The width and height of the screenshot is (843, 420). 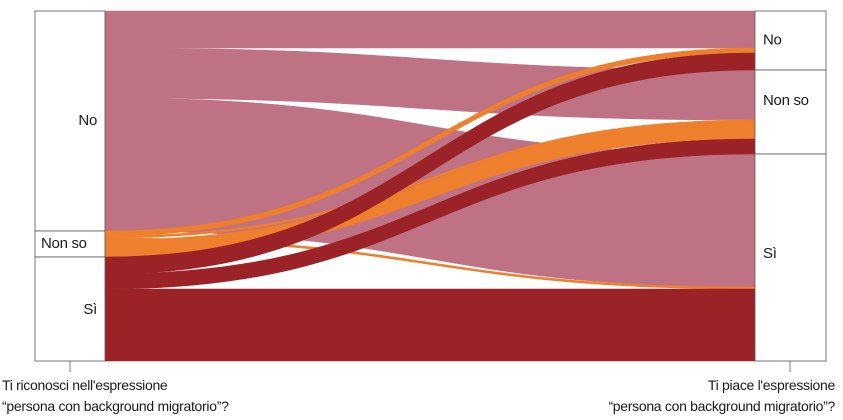 I want to click on right-question-line2: “persona con background migratorio”?, so click(x=721, y=406).